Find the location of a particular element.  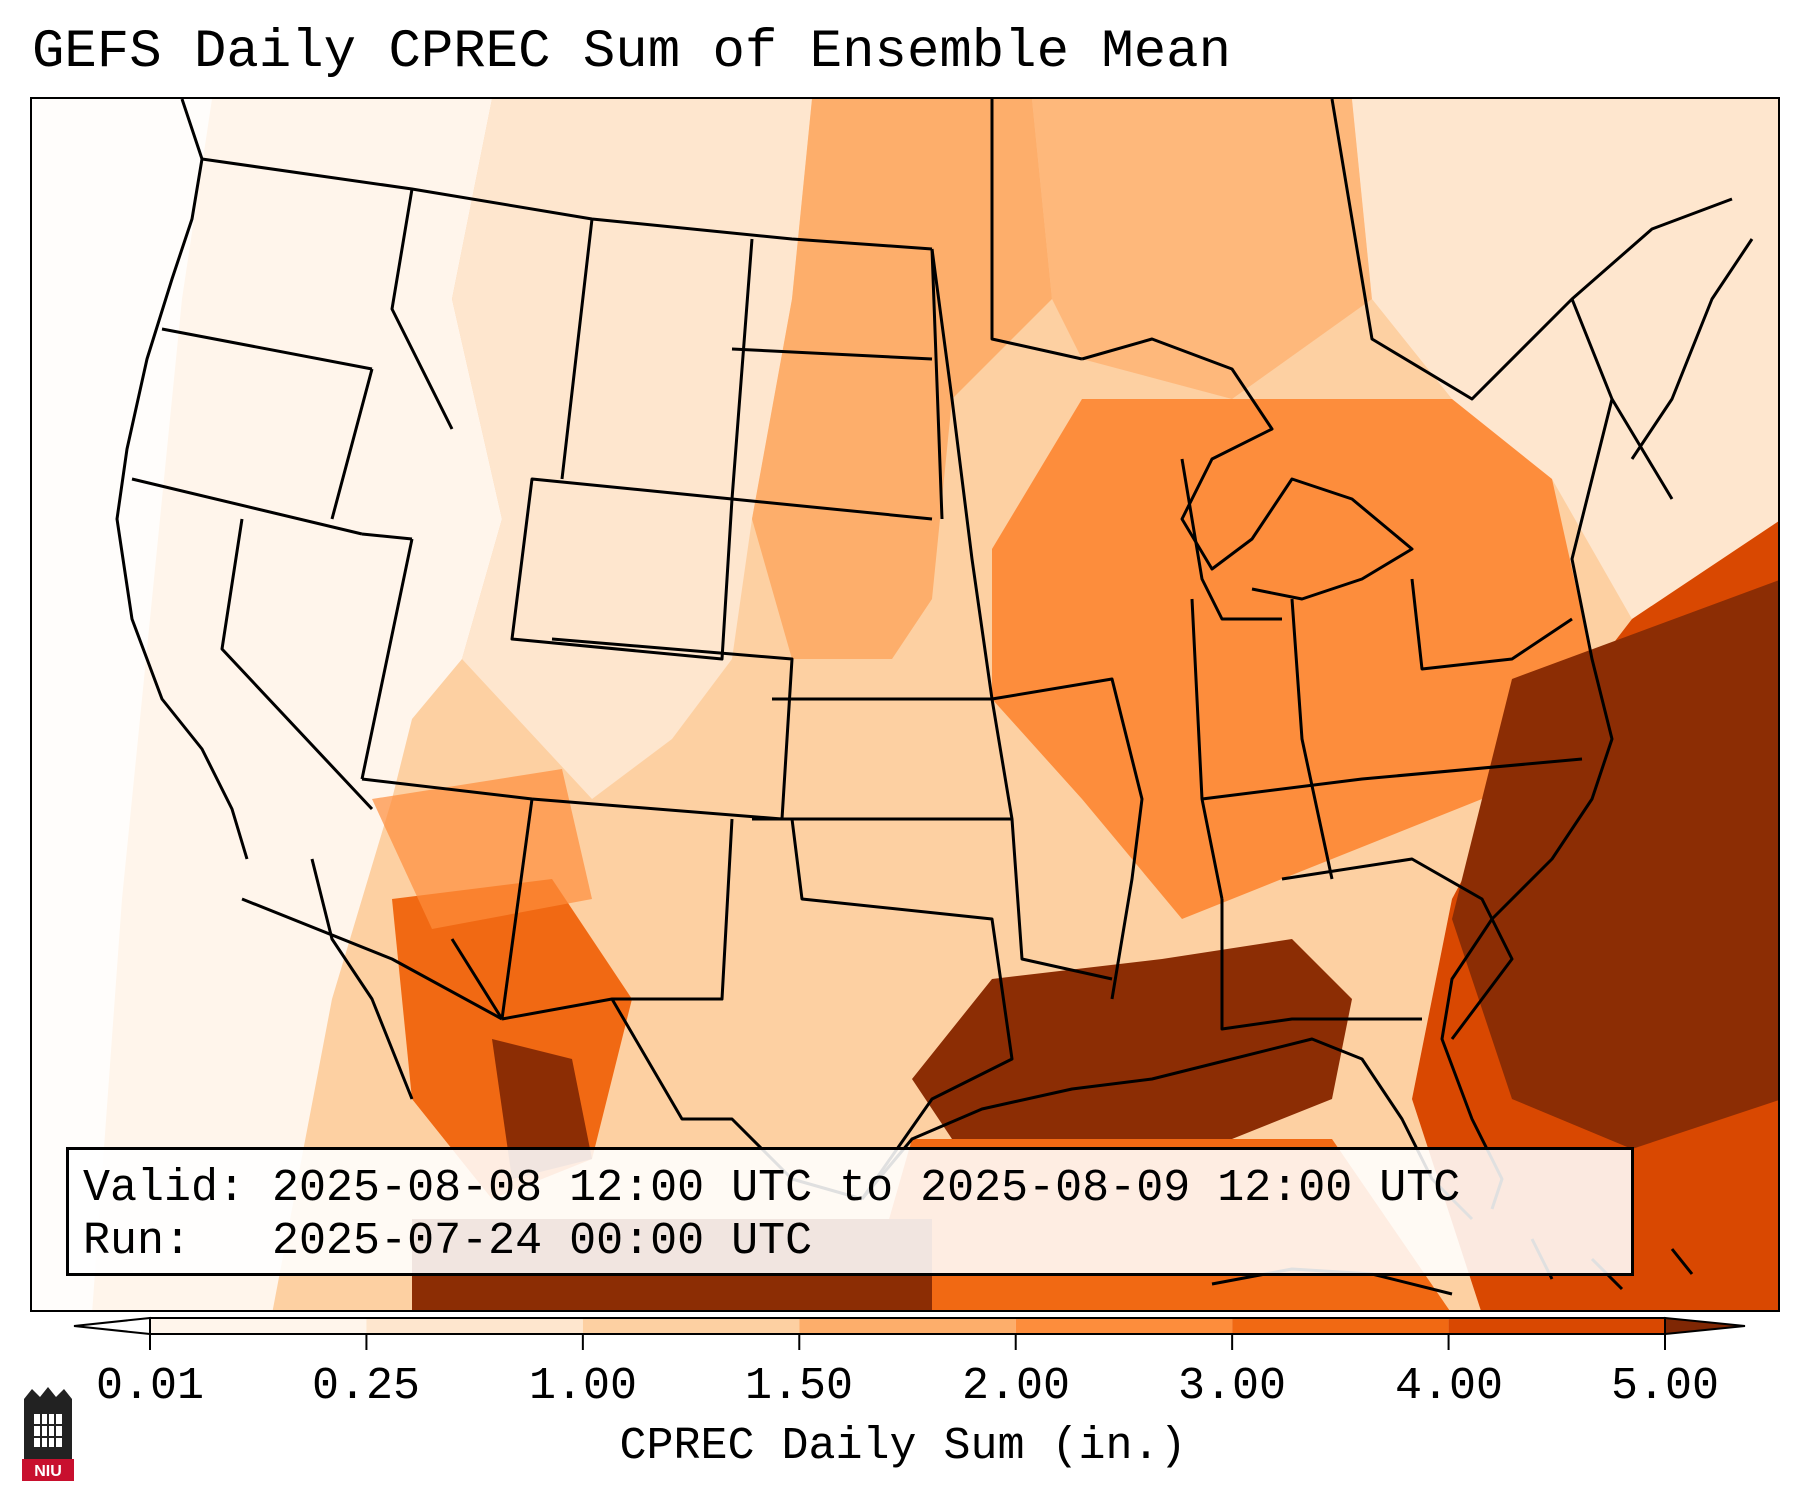

precip-field-canada is located at coordinates (1202, 249).